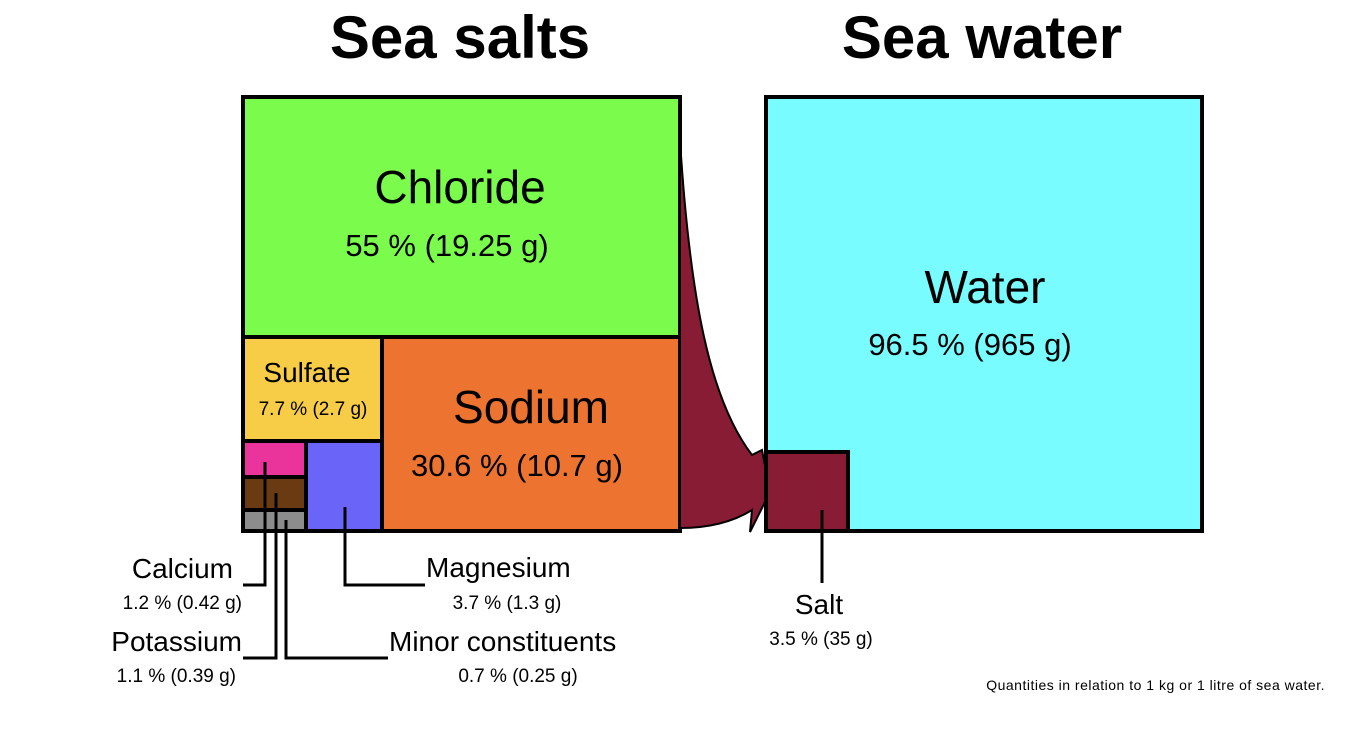  I want to click on chloride-value: 55 % (19.25 g), so click(446, 245).